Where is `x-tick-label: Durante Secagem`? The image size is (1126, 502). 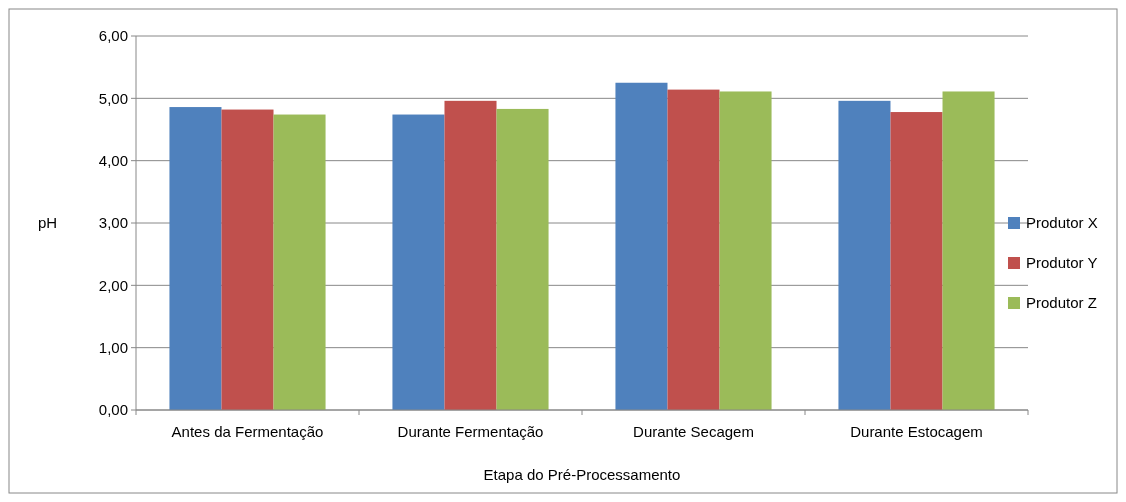 x-tick-label: Durante Secagem is located at coordinates (693, 431).